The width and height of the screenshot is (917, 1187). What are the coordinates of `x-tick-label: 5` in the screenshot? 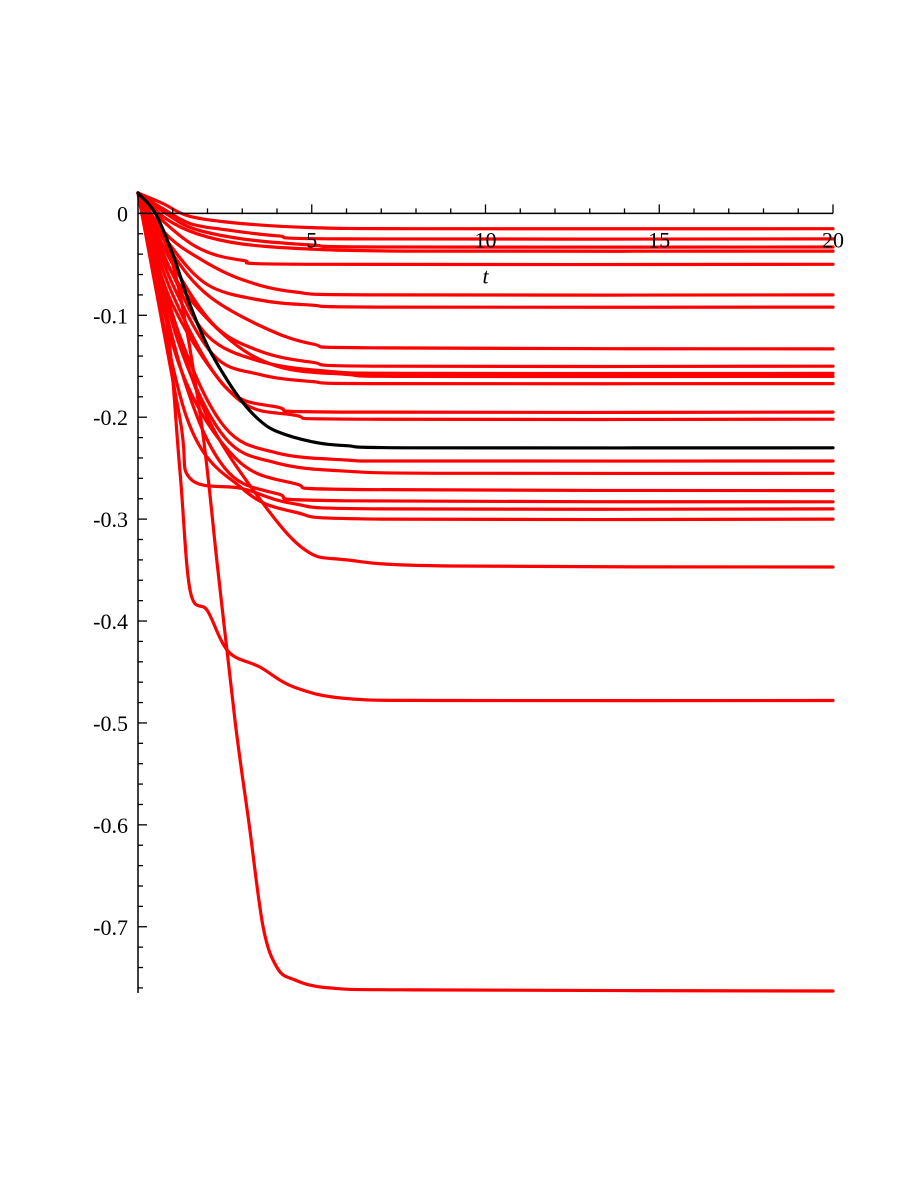 It's located at (311, 239).